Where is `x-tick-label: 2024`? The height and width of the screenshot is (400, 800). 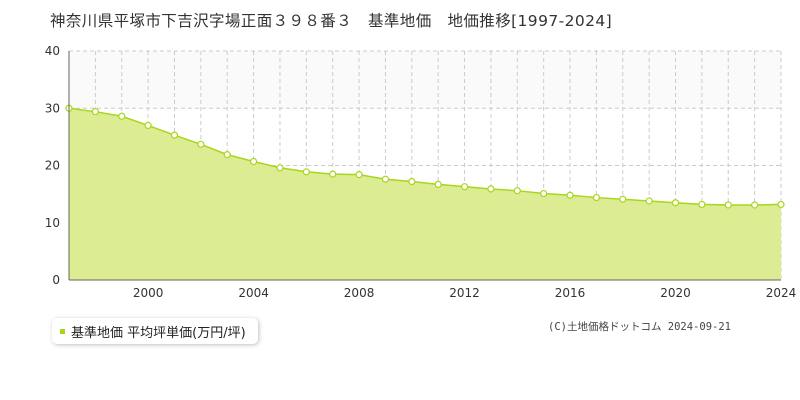 x-tick-label: 2024 is located at coordinates (781, 293).